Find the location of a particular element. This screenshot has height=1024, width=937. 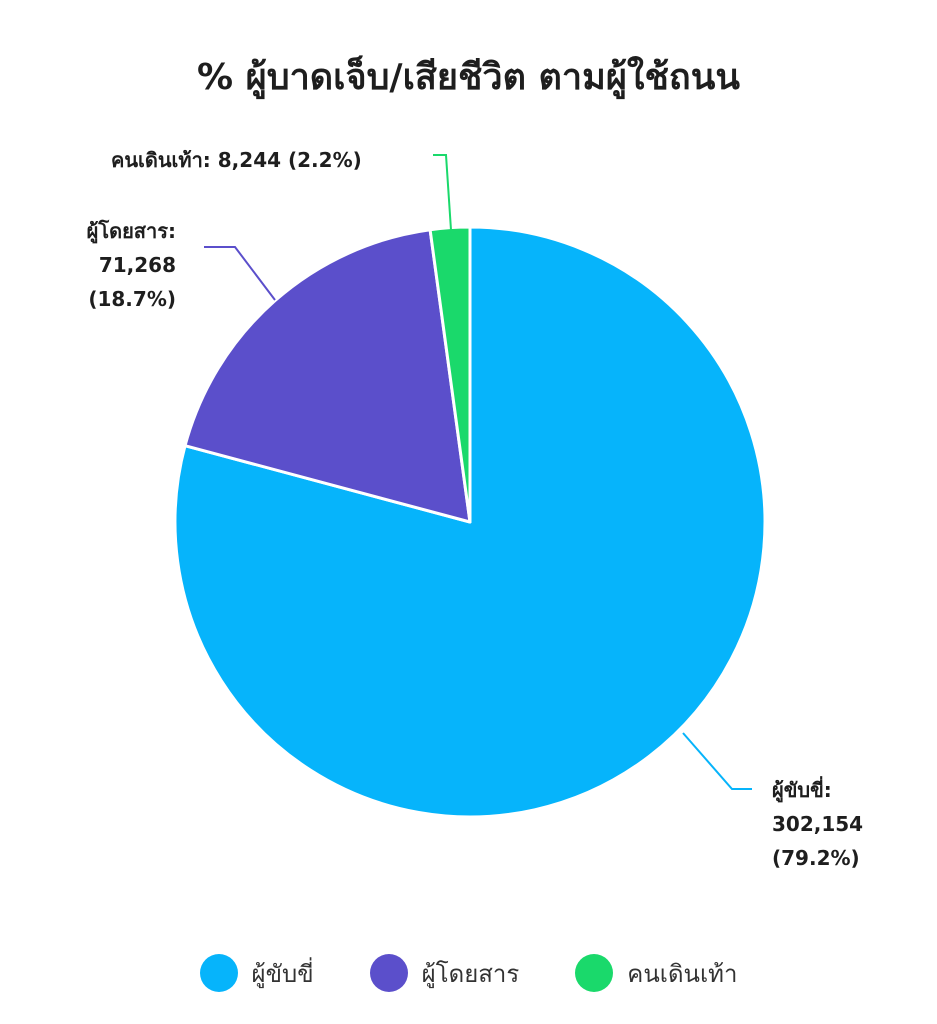

legend-swatch-pedestrian is located at coordinates (594, 973).